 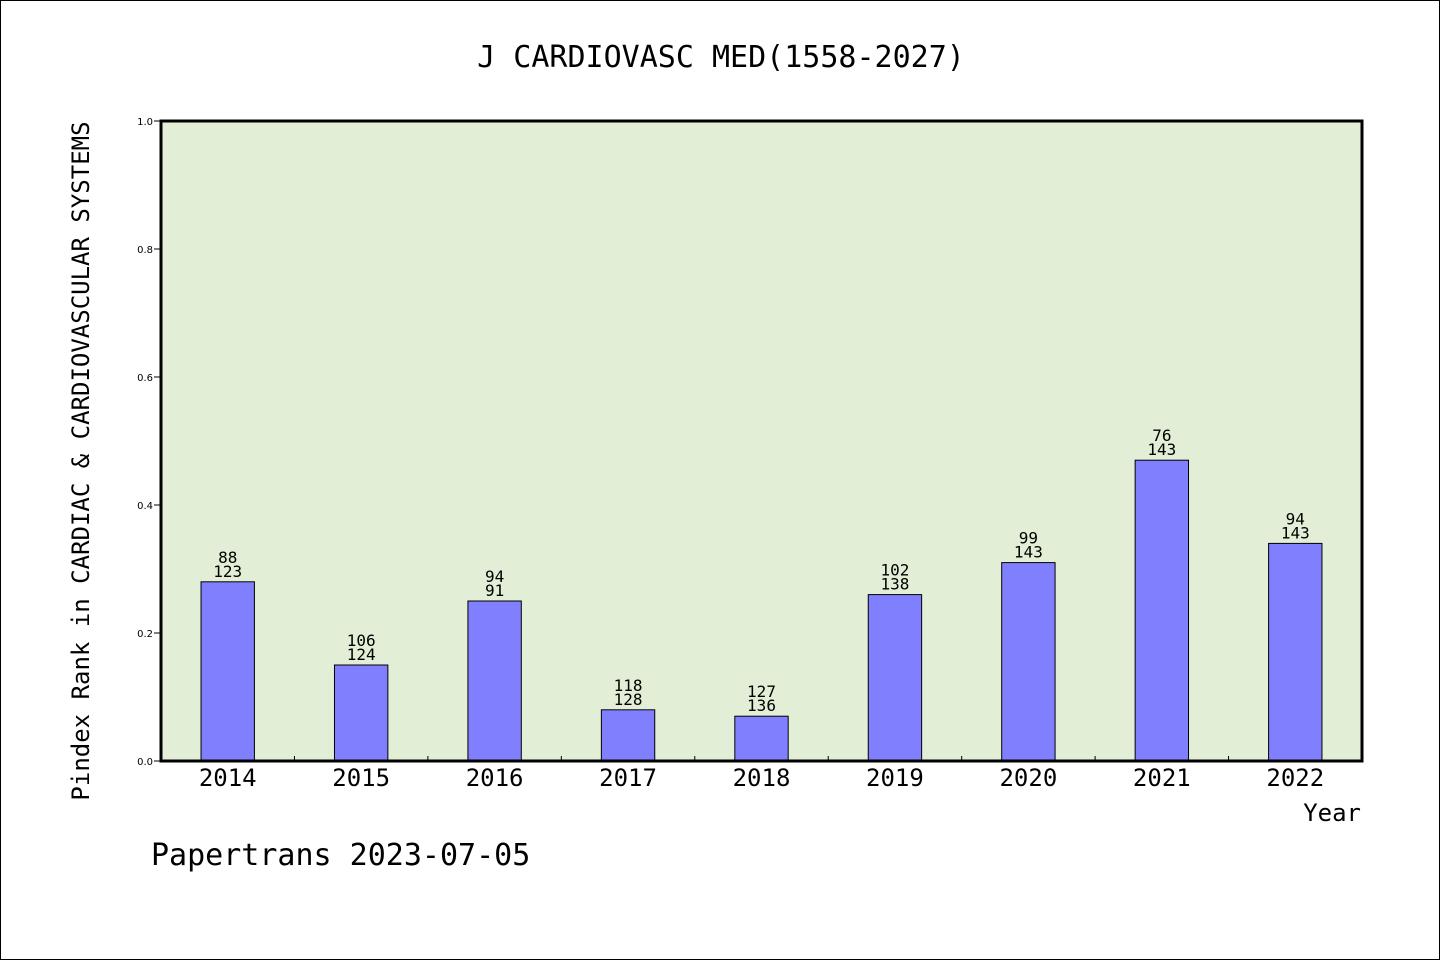 I want to click on bar-total-label: 138, so click(x=894, y=584).